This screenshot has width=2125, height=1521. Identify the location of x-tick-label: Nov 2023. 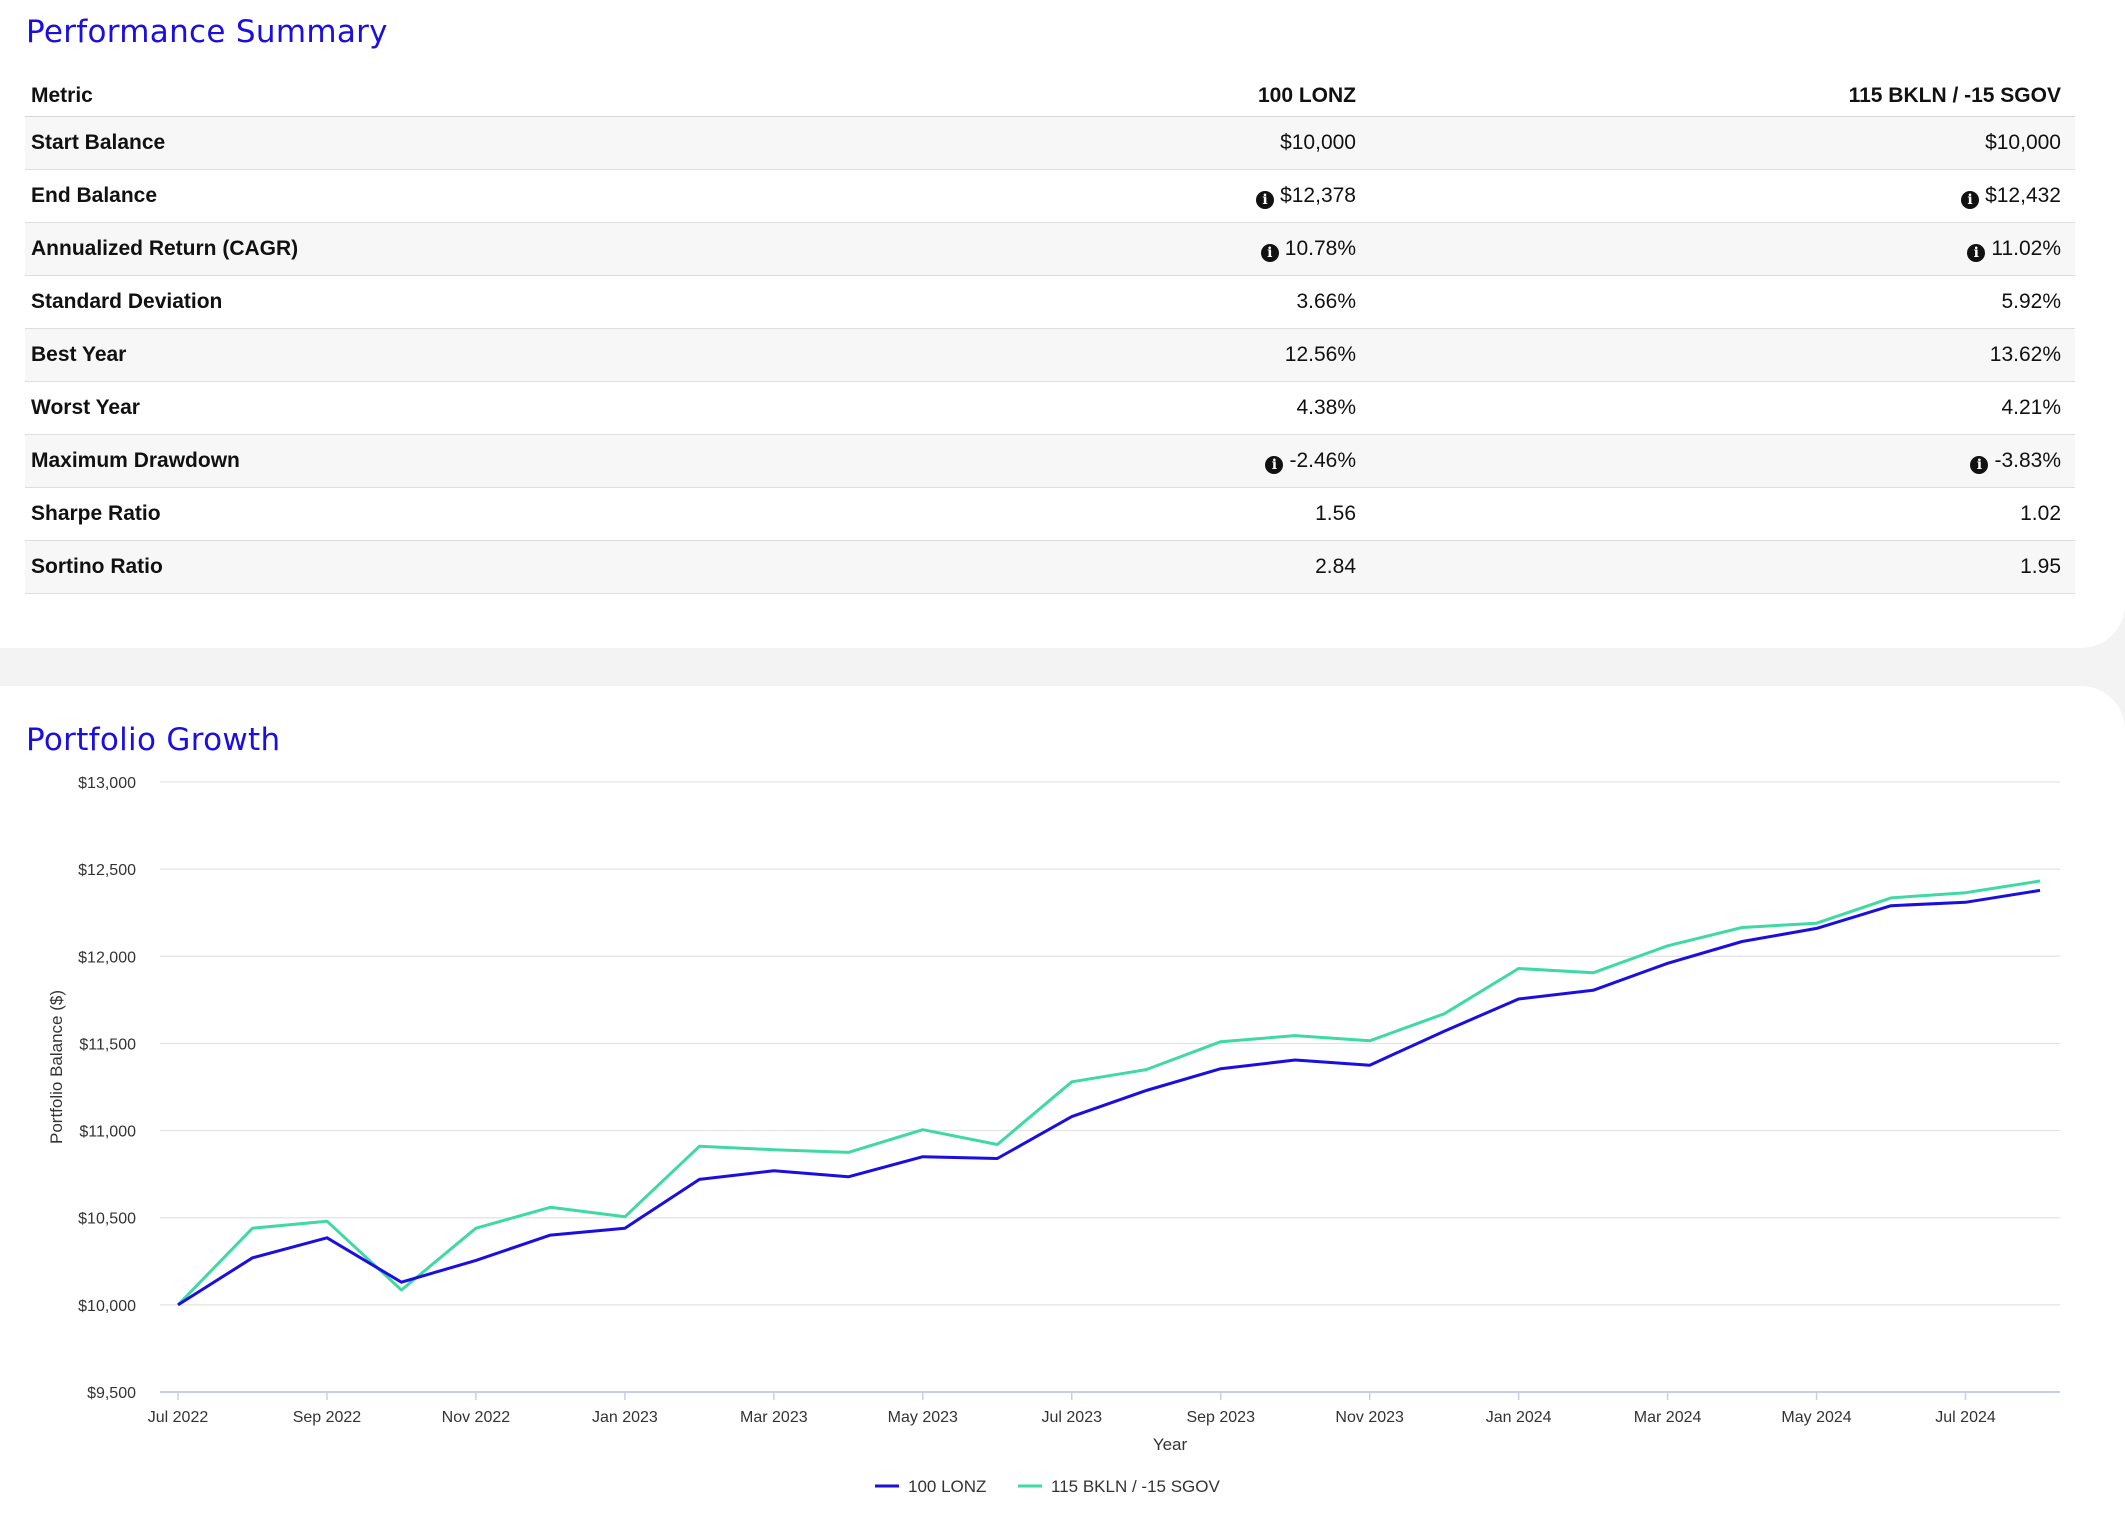
(1369, 1417).